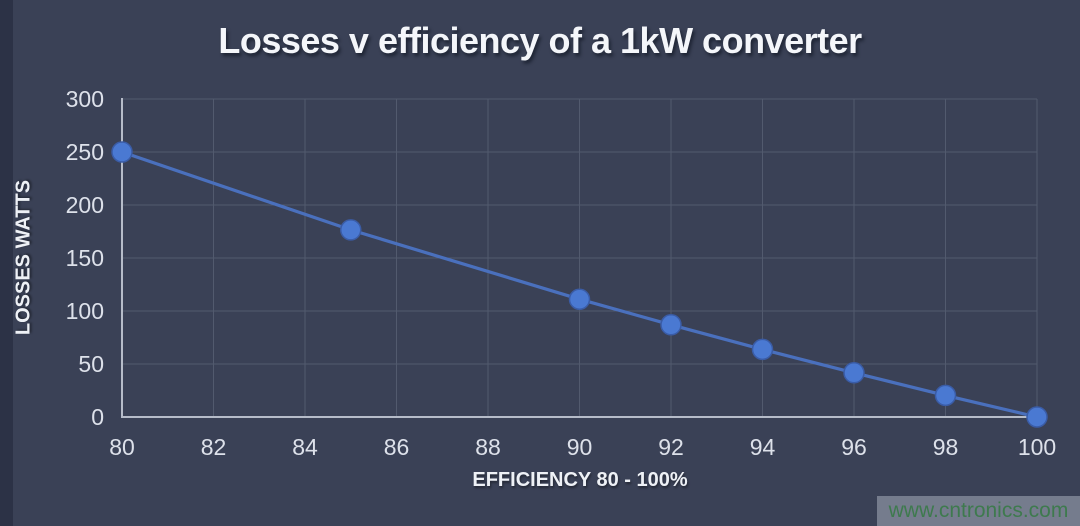  What do you see at coordinates (488, 447) in the screenshot?
I see `x-tick-label: 88` at bounding box center [488, 447].